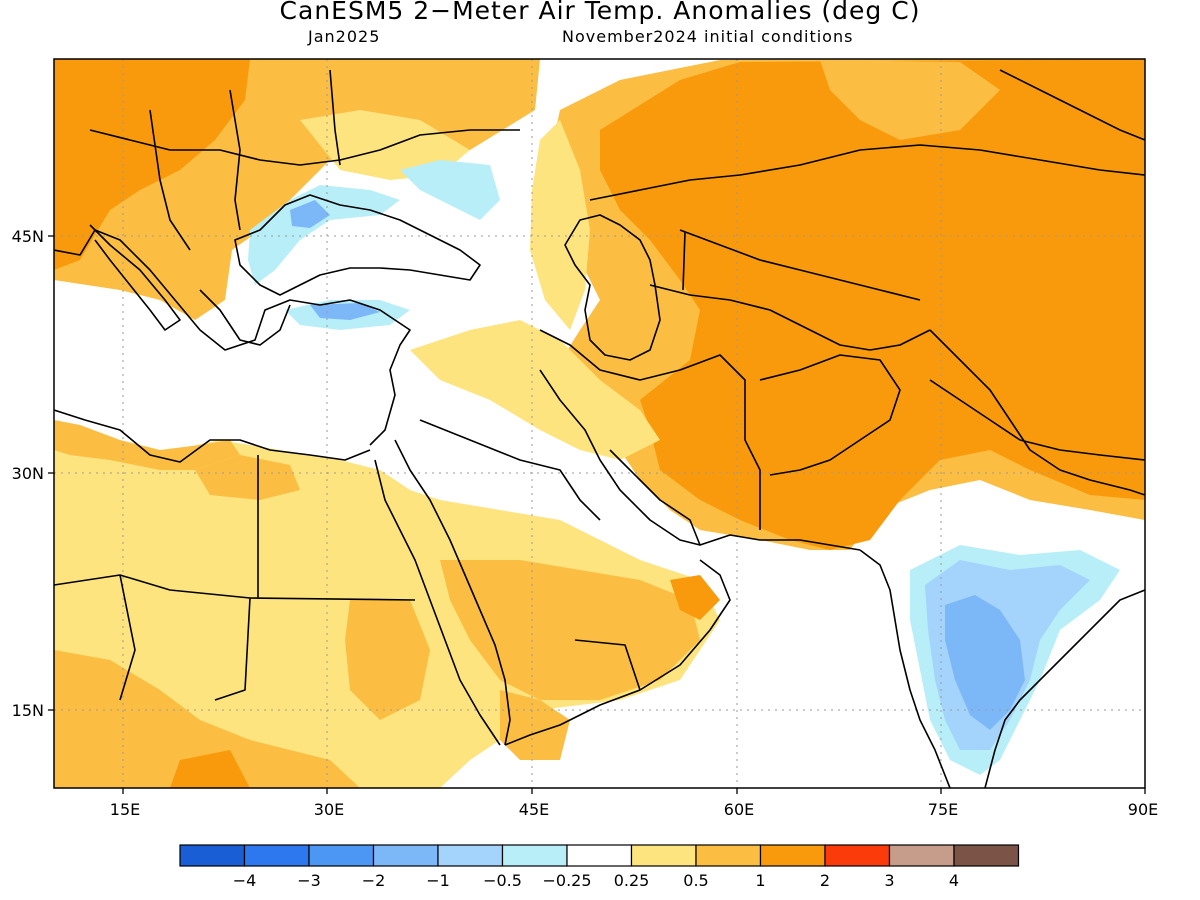 Image resolution: width=1200 pixels, height=900 pixels. I want to click on lat-tick-label: 30N, so click(28, 473).